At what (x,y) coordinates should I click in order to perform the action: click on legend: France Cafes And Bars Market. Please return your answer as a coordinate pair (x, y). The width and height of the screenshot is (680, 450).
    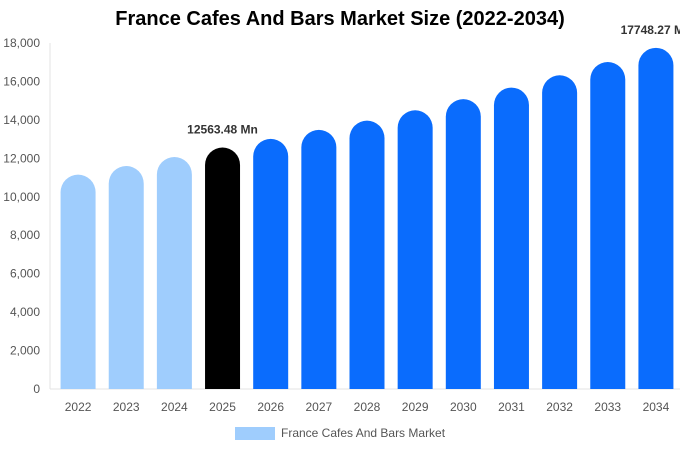
    Looking at the image, I should click on (340, 433).